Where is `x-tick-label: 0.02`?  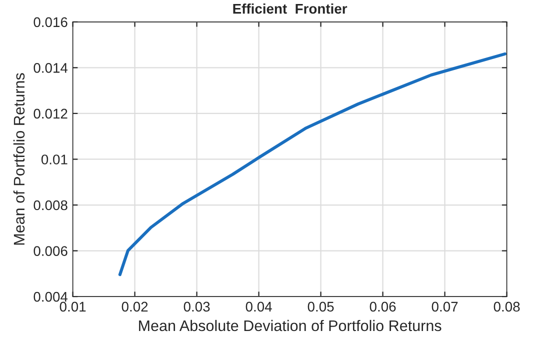
x-tick-label: 0.02 is located at coordinates (135, 307).